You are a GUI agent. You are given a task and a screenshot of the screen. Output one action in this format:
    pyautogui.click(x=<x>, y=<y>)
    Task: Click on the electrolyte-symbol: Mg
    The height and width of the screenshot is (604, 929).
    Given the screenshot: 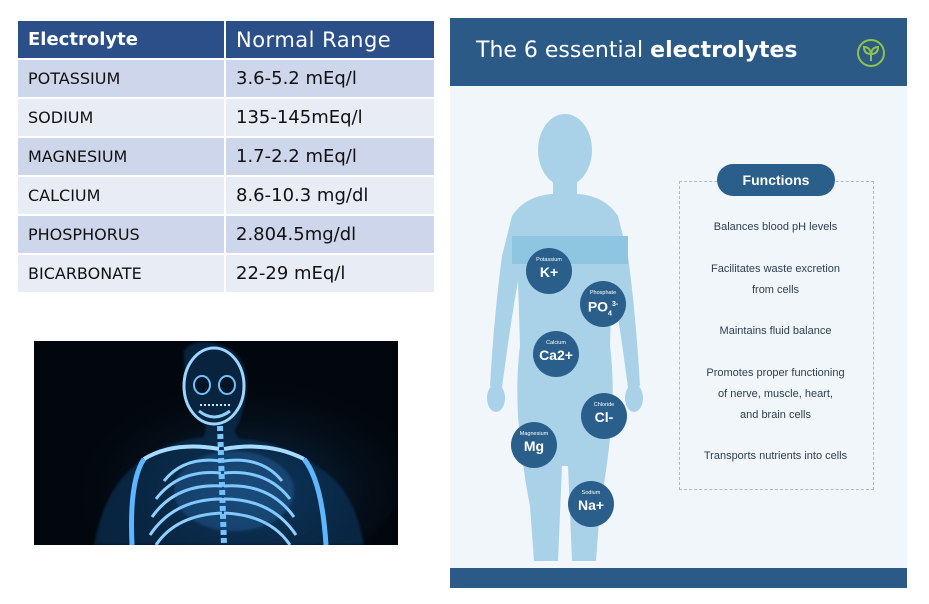 What is the action you would take?
    pyautogui.click(x=534, y=446)
    